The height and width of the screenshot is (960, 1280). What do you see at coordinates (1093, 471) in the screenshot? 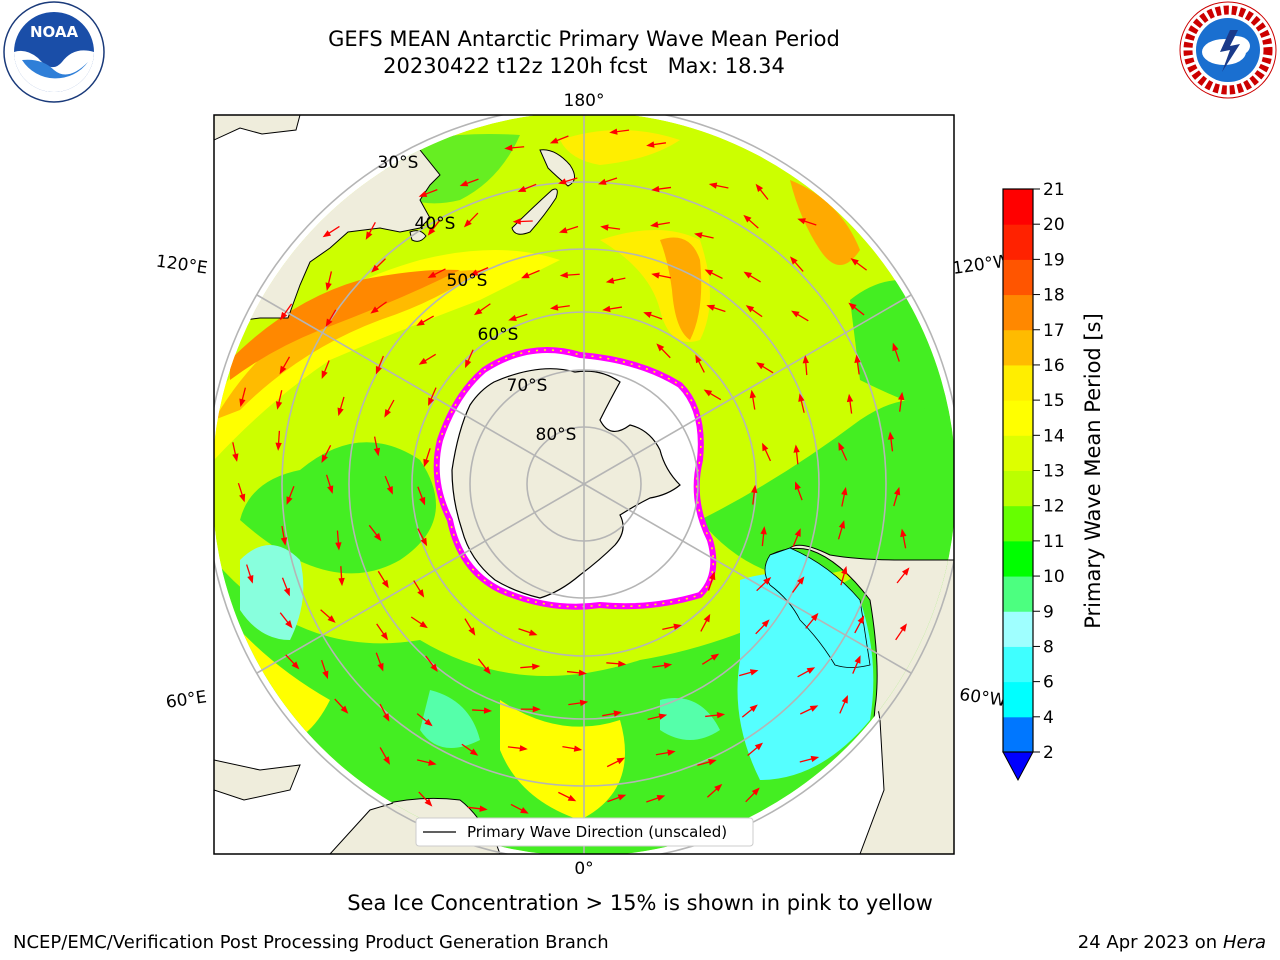
I see `colorbar-label: Primary Wave Mean Period [s]` at bounding box center [1093, 471].